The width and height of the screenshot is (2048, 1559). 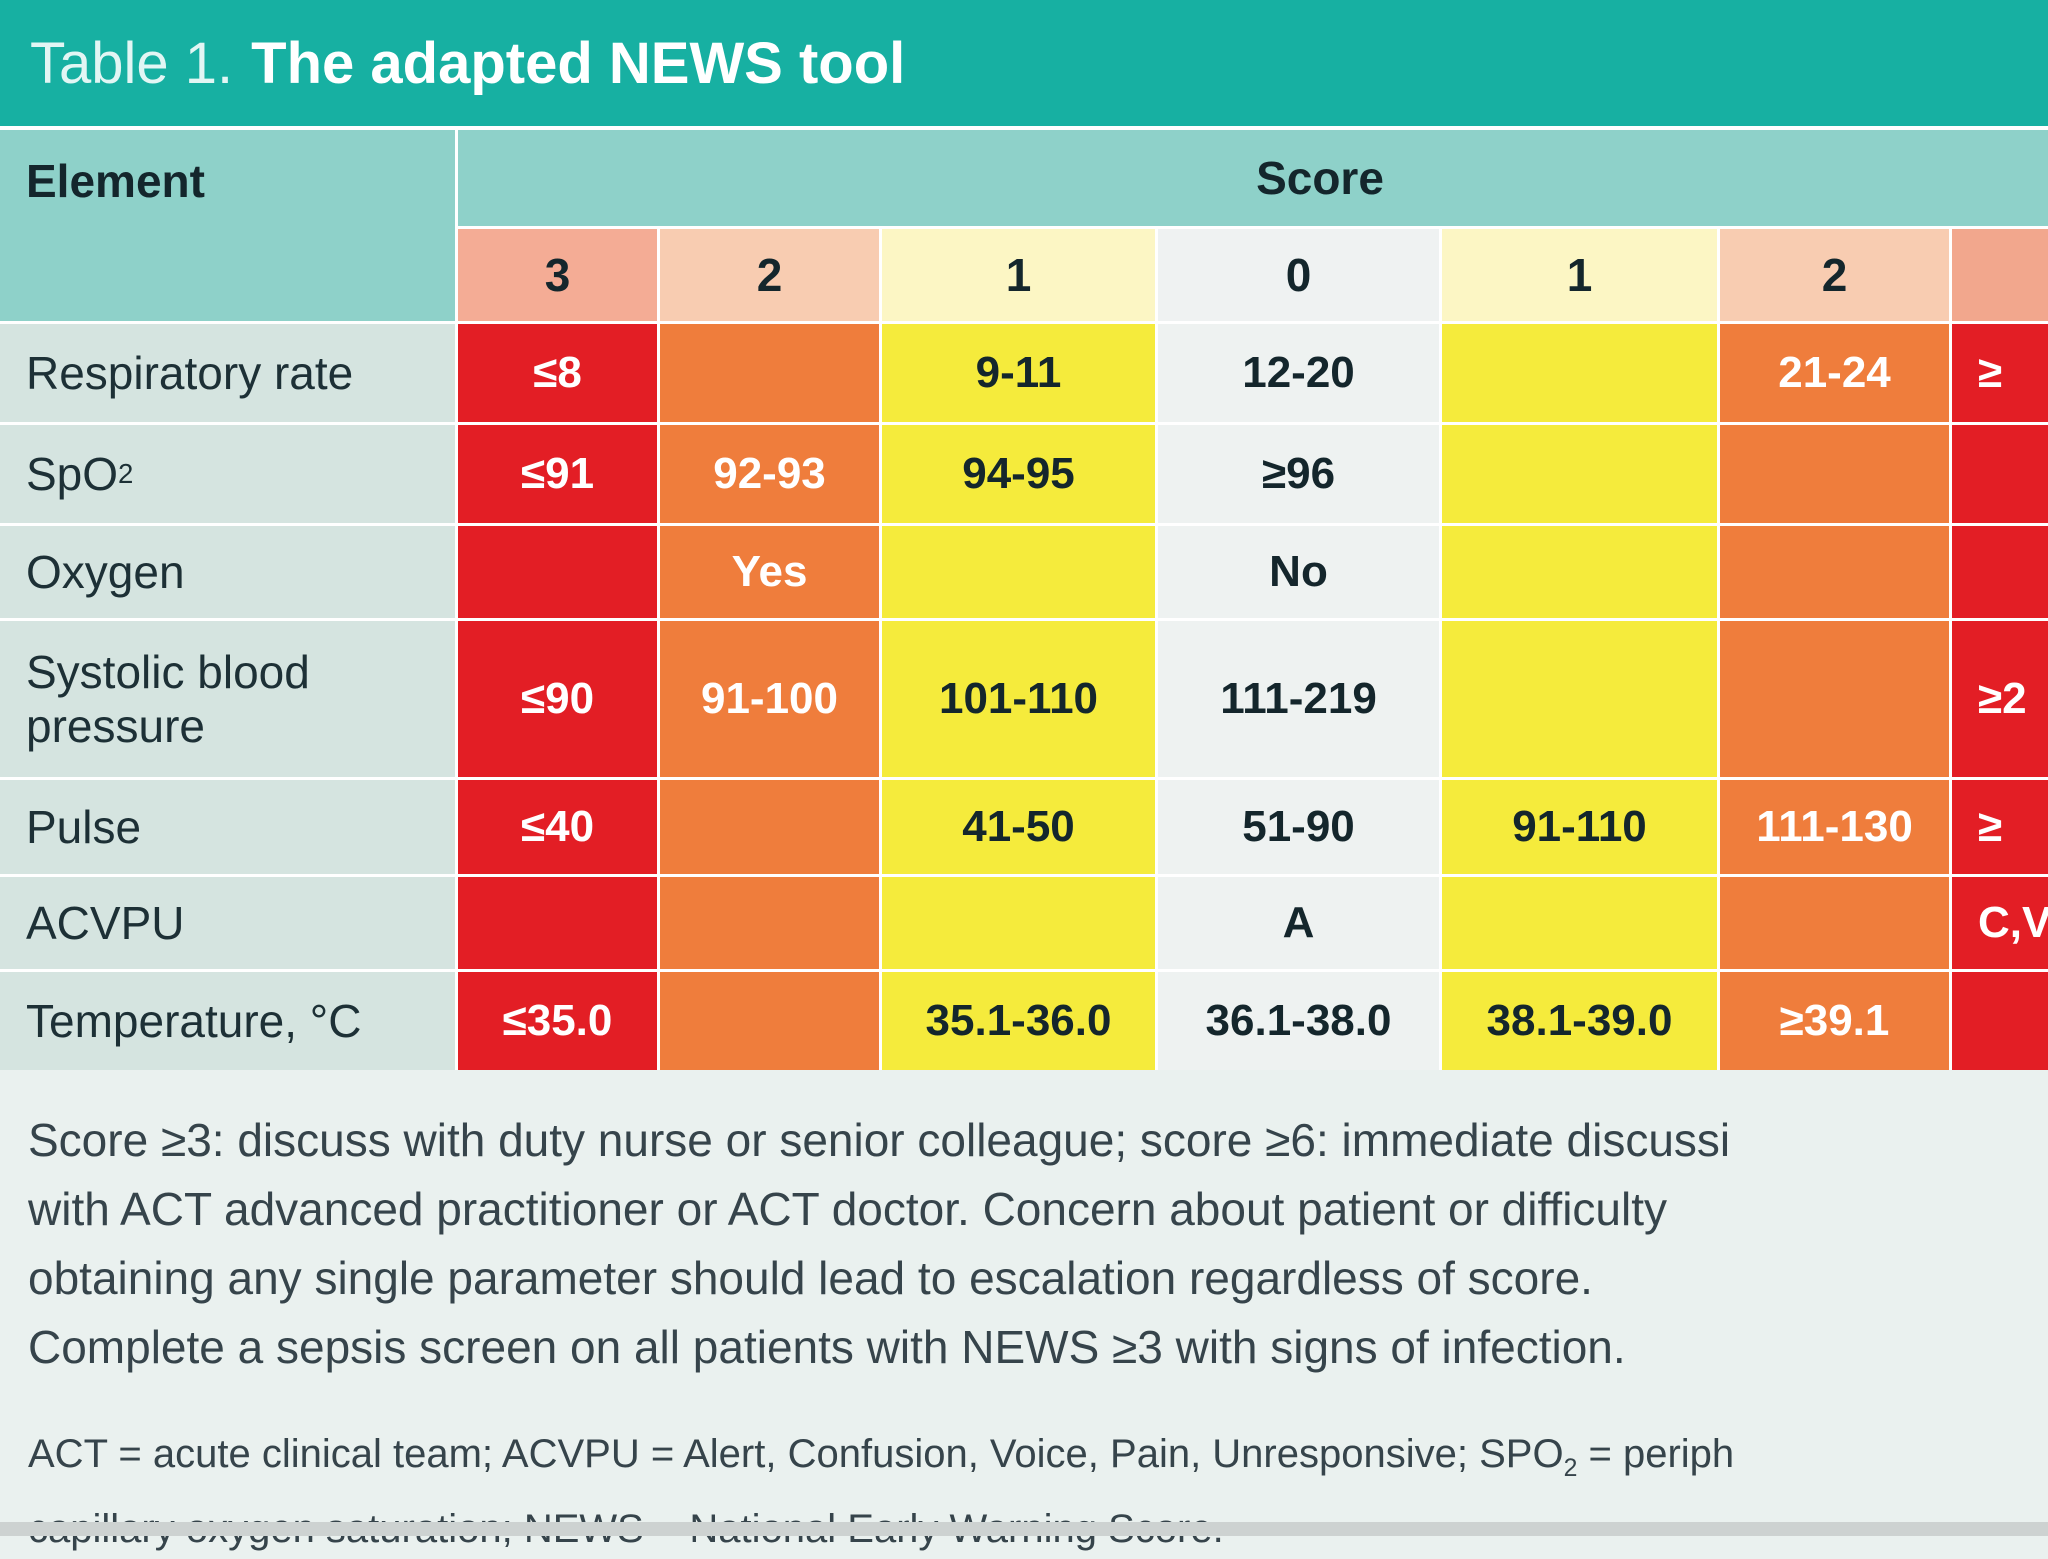 I want to click on row-label: Oxygen, so click(x=227, y=572).